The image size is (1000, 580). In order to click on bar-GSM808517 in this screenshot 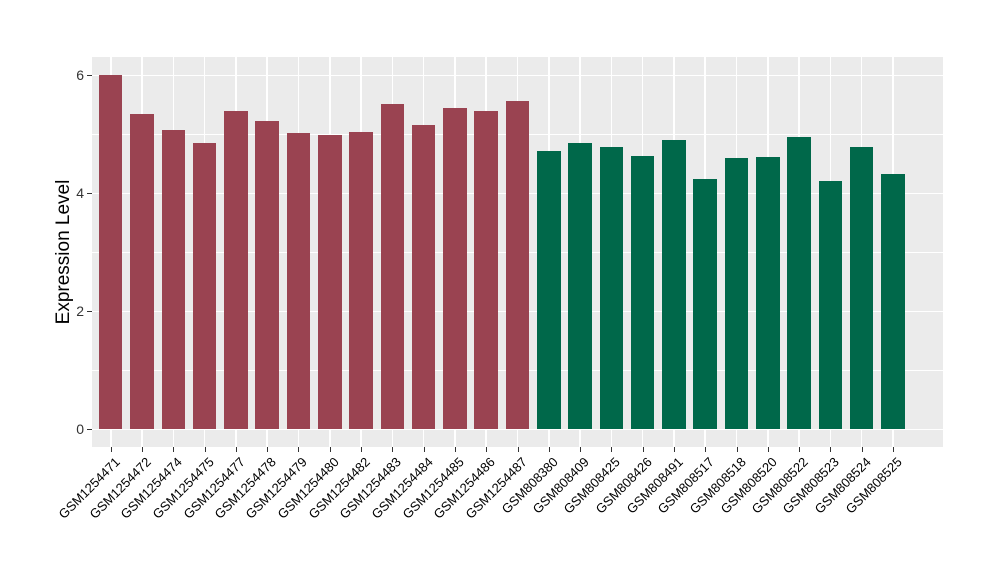, I will do `click(705, 304)`.